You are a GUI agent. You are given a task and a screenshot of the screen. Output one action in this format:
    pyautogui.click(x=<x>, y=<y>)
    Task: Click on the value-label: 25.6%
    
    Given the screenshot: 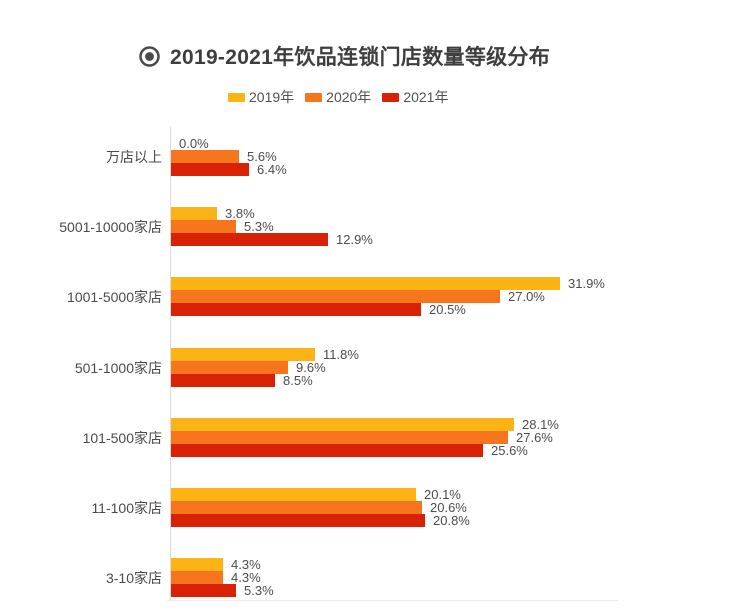 What is the action you would take?
    pyautogui.click(x=509, y=450)
    